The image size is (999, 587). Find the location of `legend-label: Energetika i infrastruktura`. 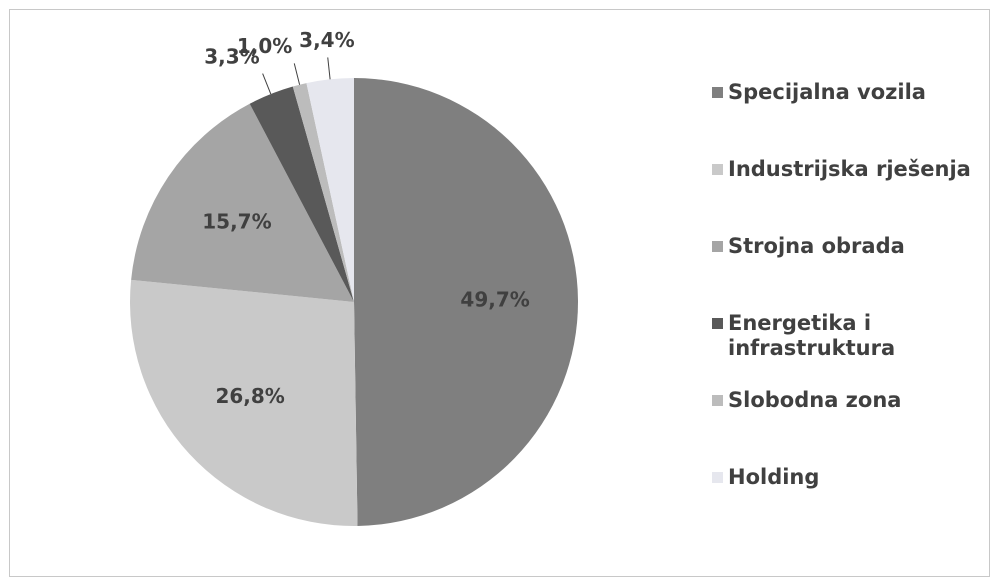

legend-label: Energetika i infrastruktura is located at coordinates (812, 335).